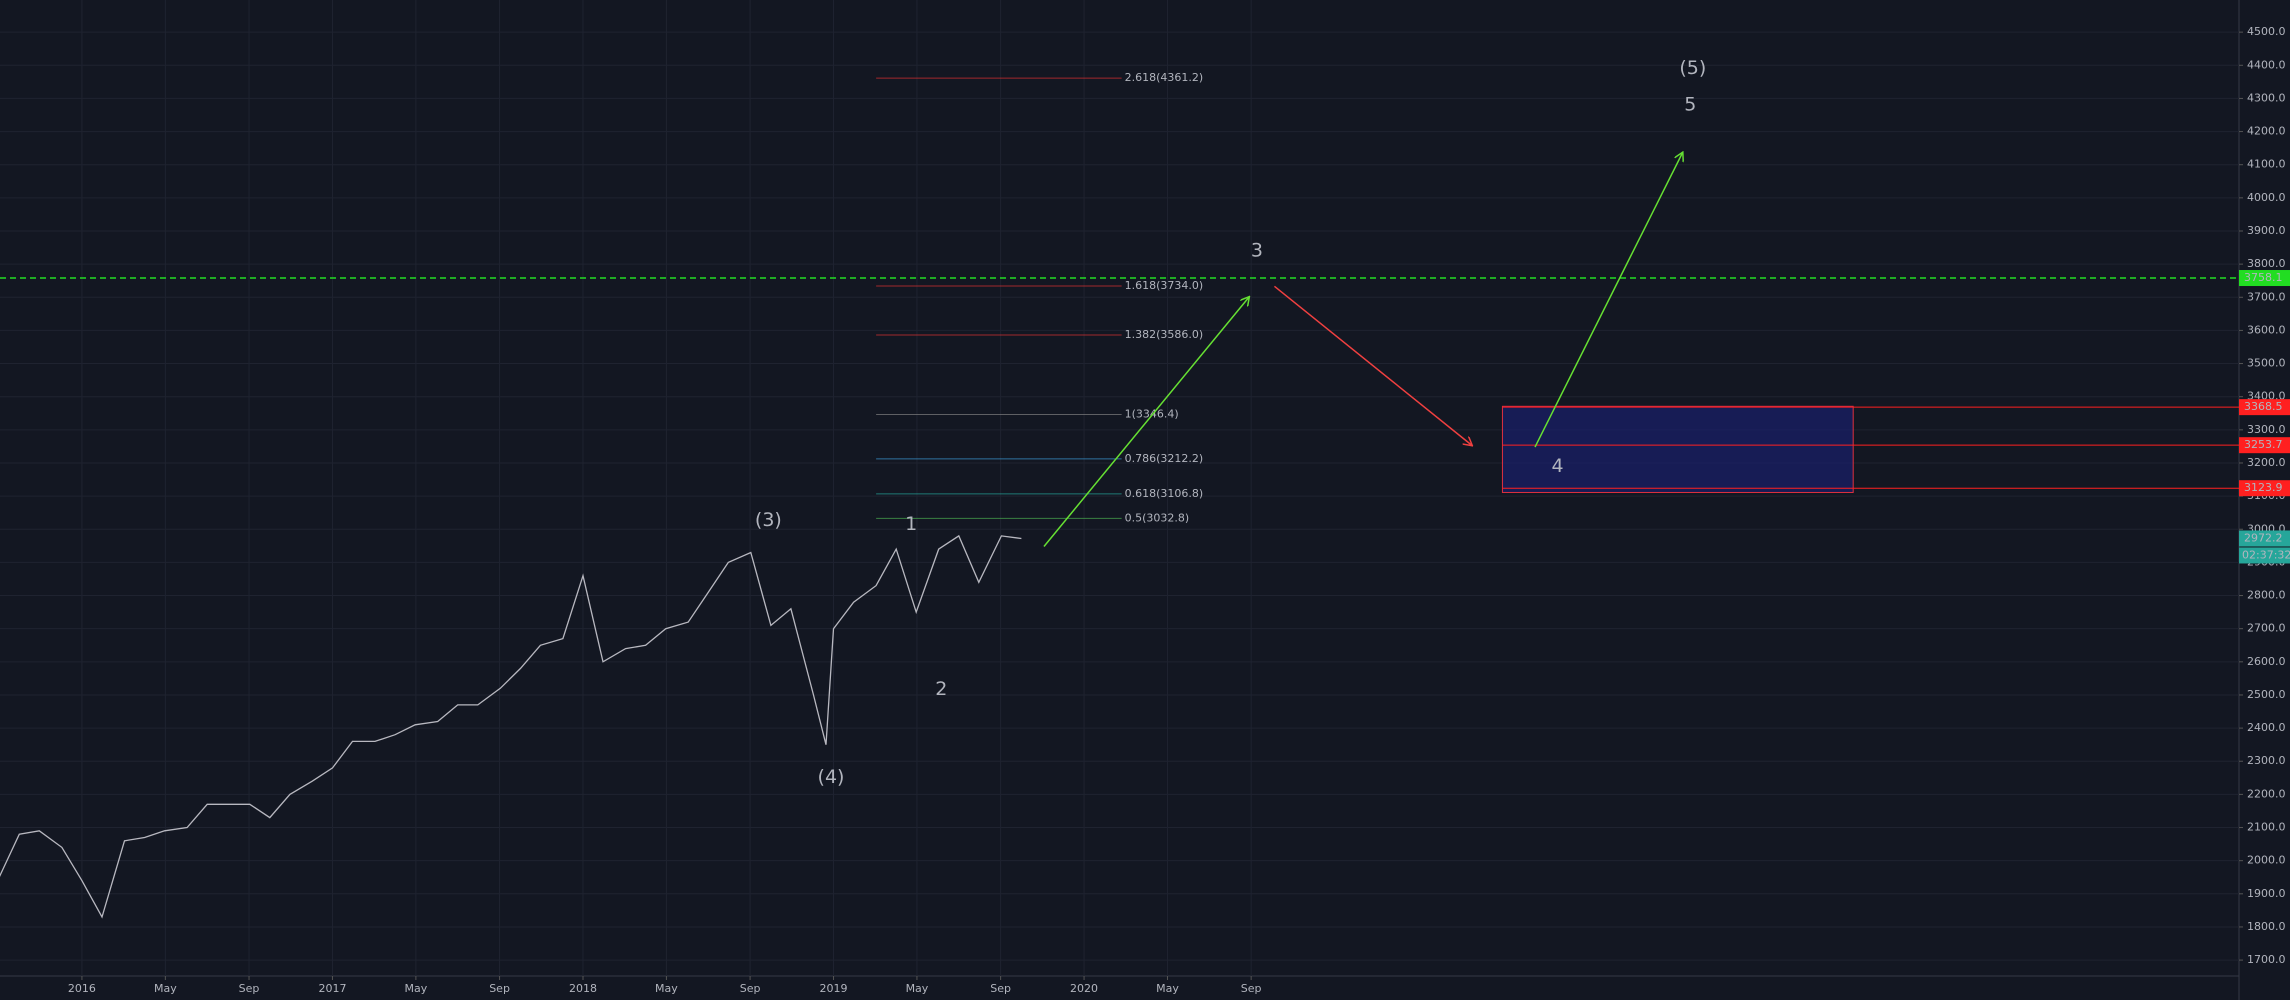  I want to click on x-tick-label: 2019, so click(834, 988).